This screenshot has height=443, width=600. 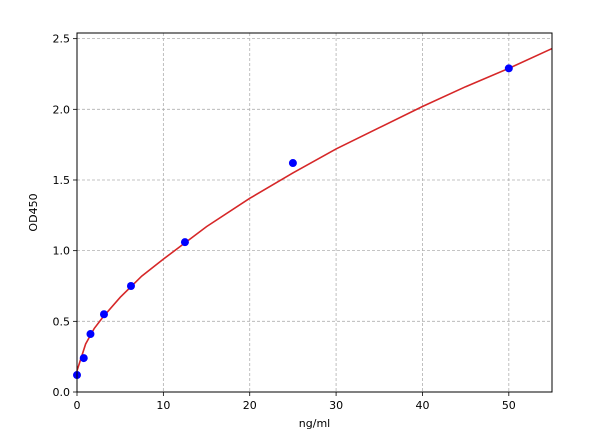 I want to click on x-tick-label: 0, so click(x=77, y=405).